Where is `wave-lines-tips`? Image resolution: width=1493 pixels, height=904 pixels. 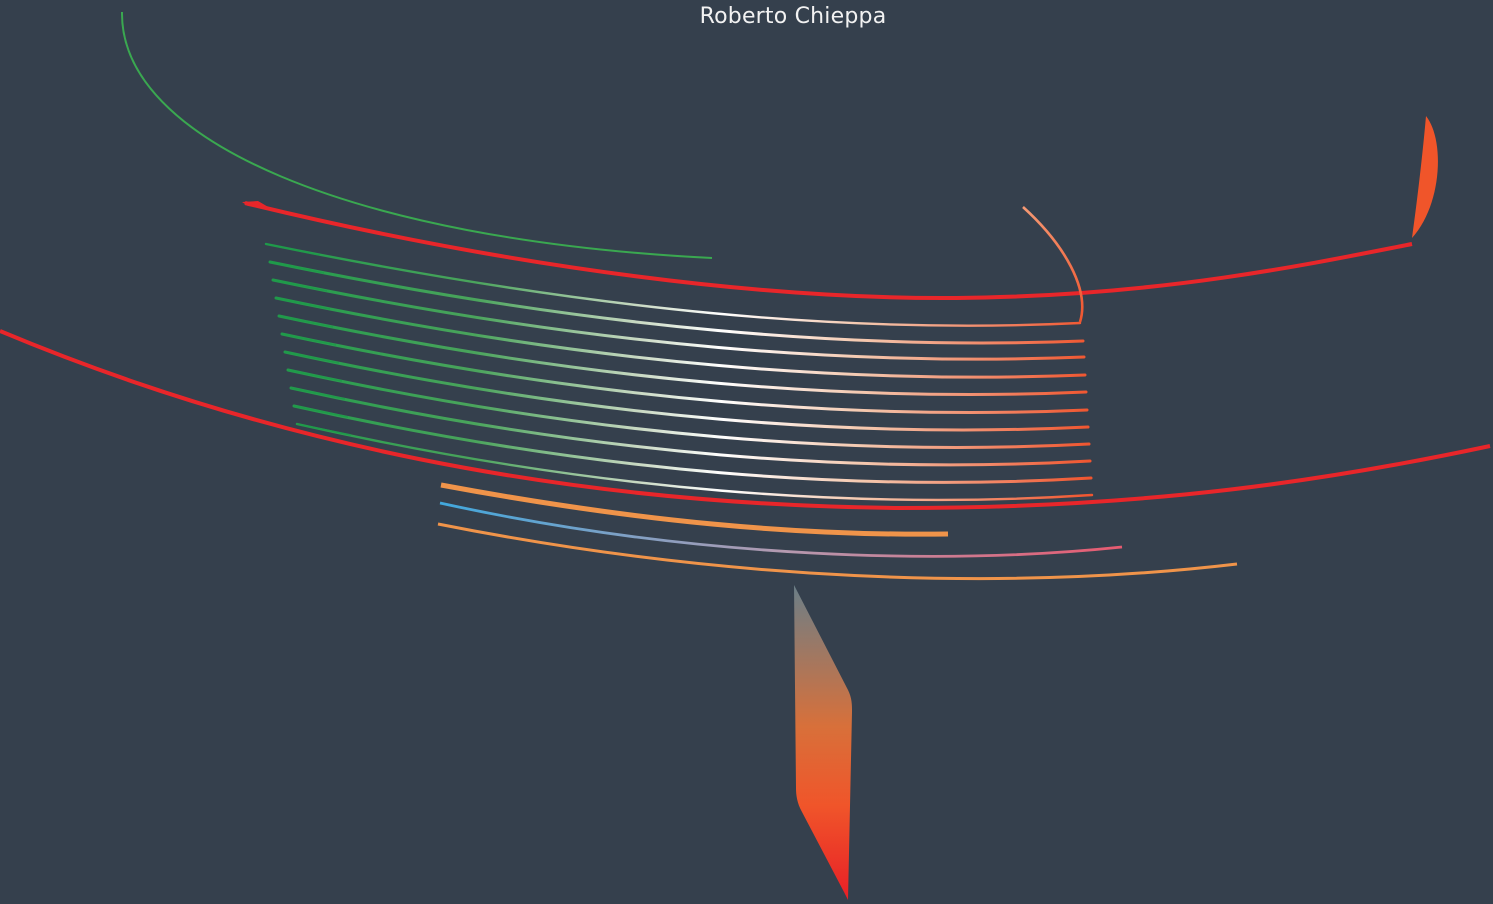
wave-lines-tips is located at coordinates (308, 339).